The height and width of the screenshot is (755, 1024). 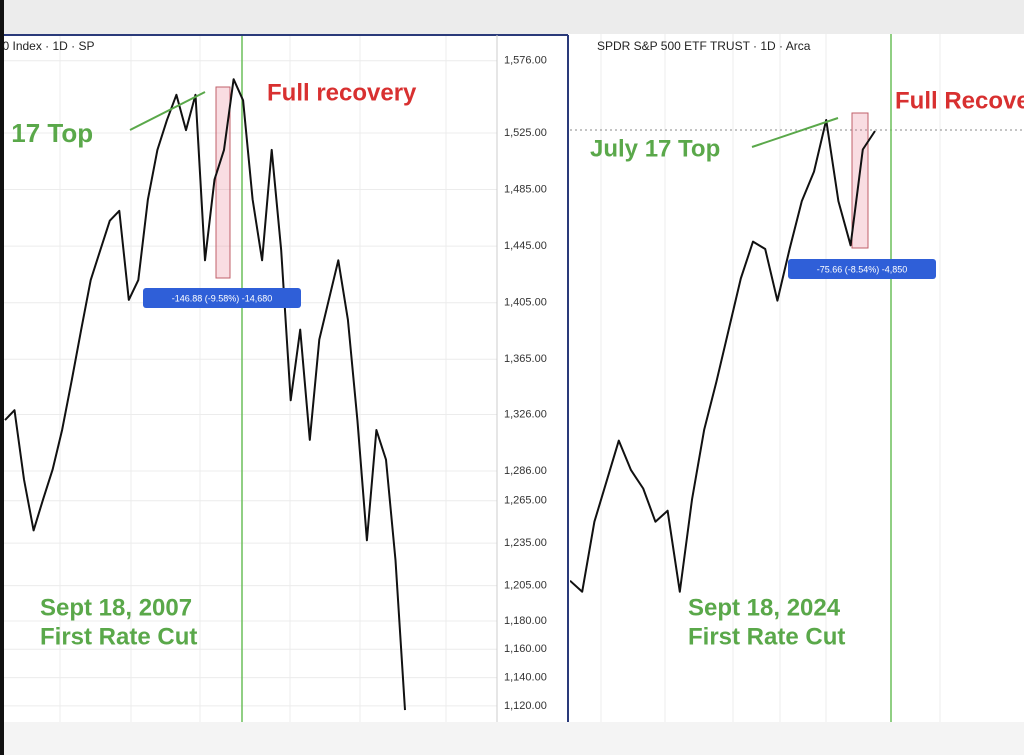 I want to click on y-tick-label: 1,326.00, so click(x=525, y=414).